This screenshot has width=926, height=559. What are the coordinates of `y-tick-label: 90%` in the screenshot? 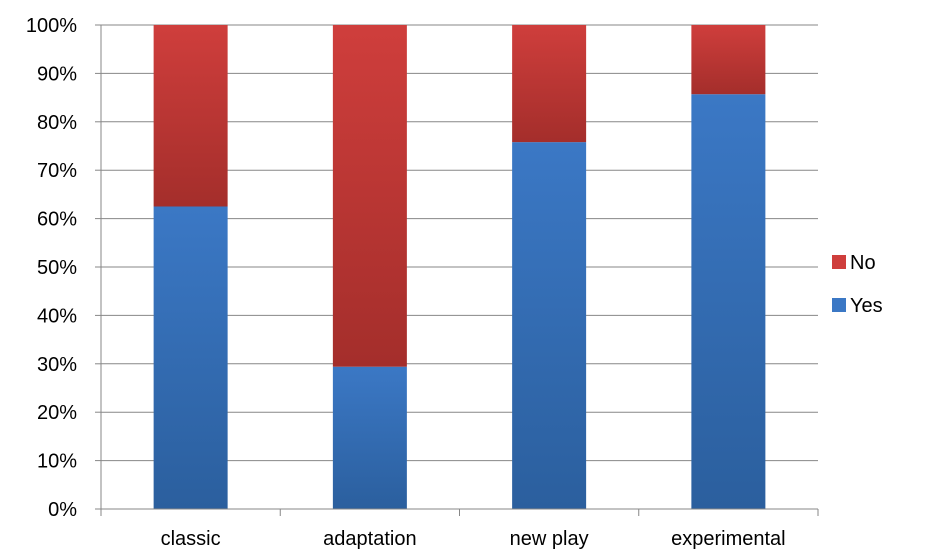 It's located at (57, 74).